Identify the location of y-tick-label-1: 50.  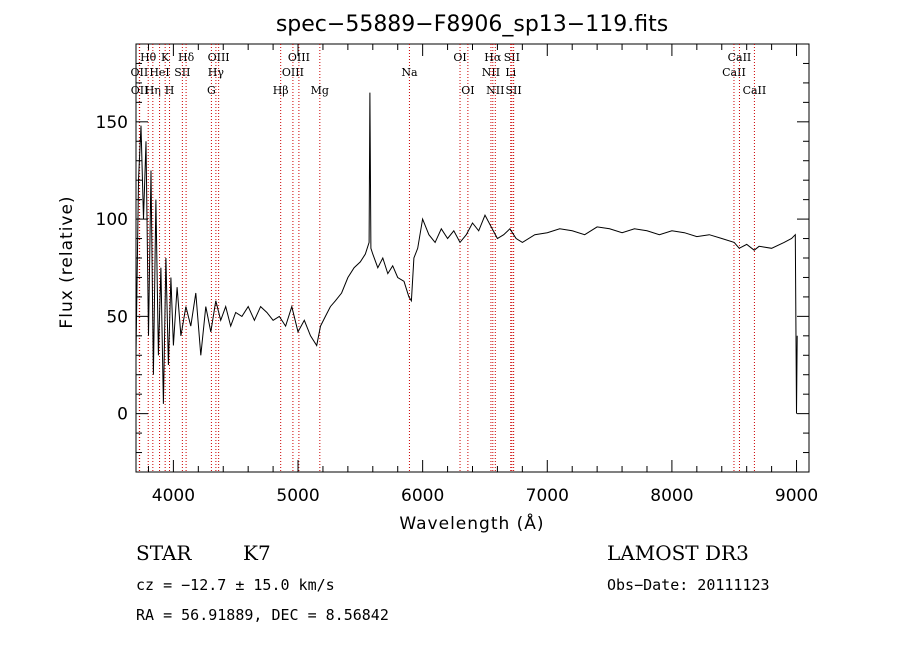
(117, 317).